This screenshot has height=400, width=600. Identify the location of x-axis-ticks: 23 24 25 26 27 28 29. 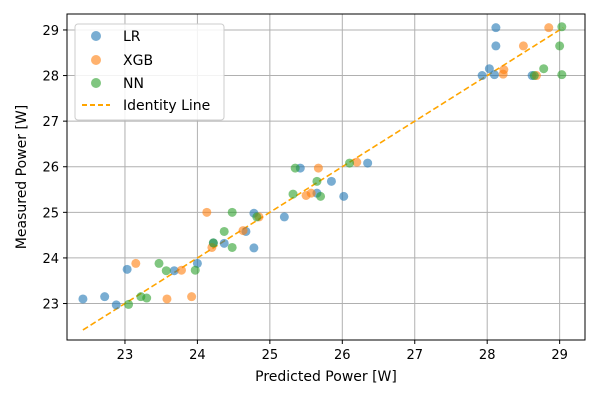
(342, 351).